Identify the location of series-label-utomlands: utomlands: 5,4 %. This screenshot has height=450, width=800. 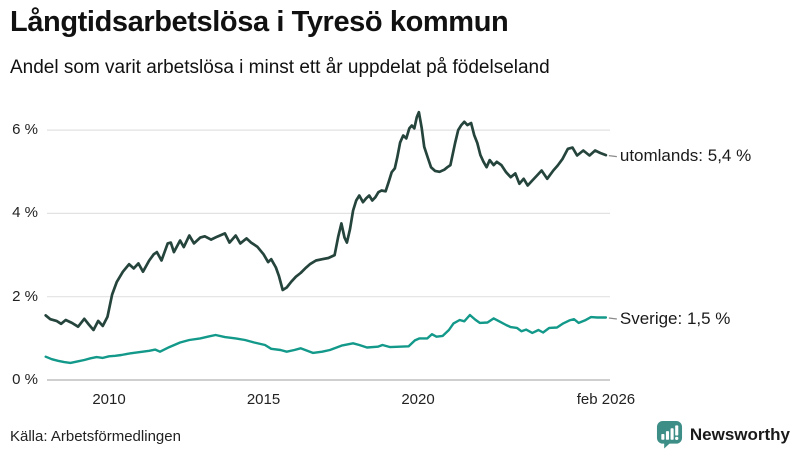
(685, 156).